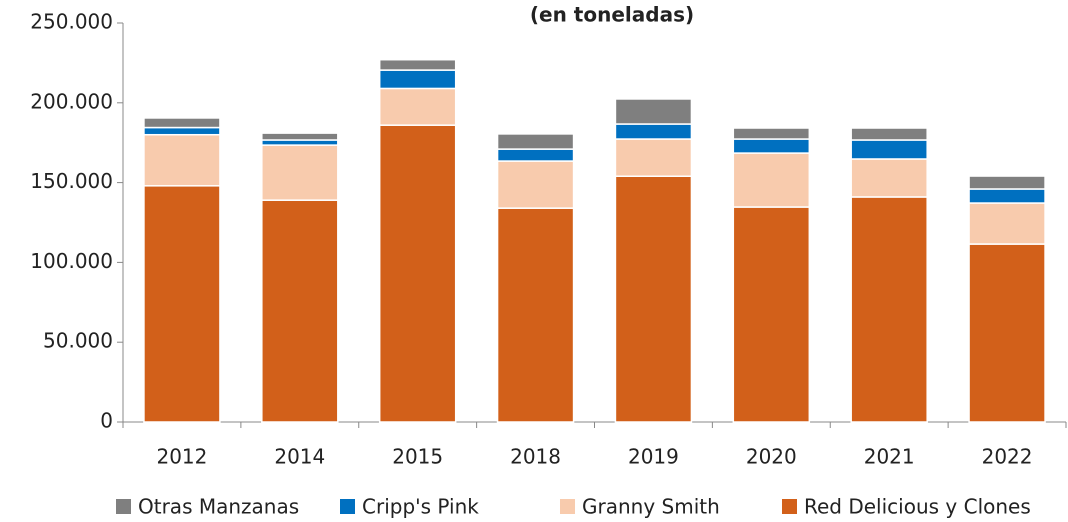 Image resolution: width=1068 pixels, height=522 pixels. I want to click on legend-label: Granny Smith, so click(651, 507).